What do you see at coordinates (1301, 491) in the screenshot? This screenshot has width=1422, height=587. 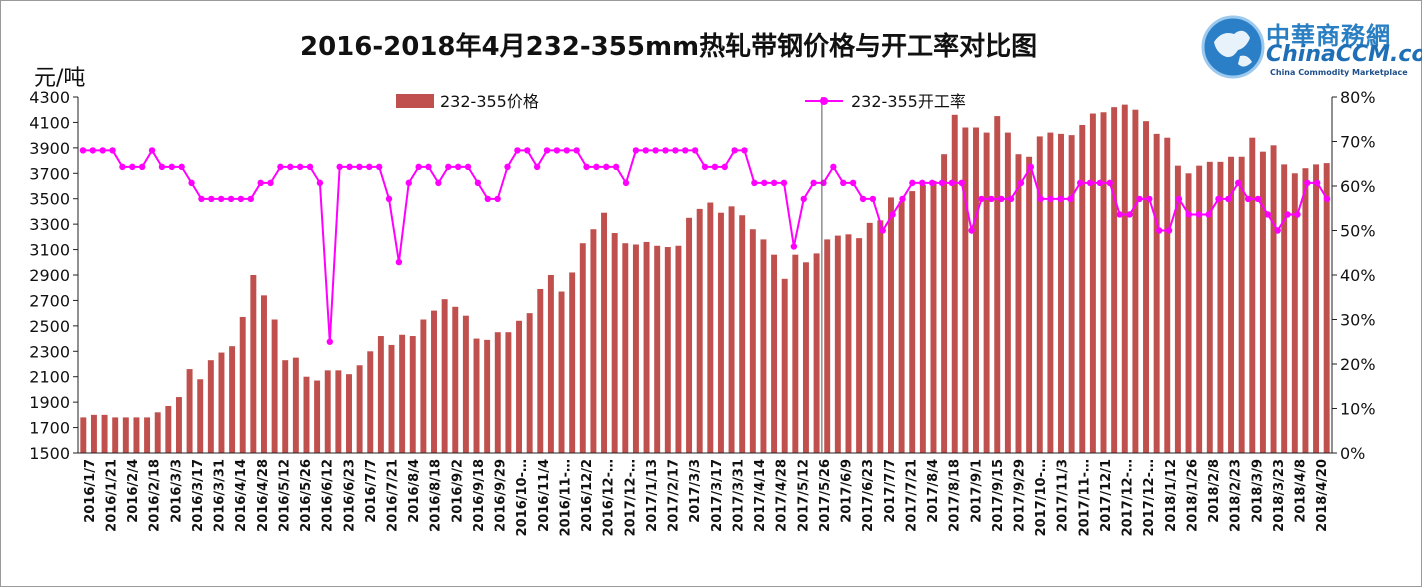 I see `x-tick-label: 2018/4/8` at bounding box center [1301, 491].